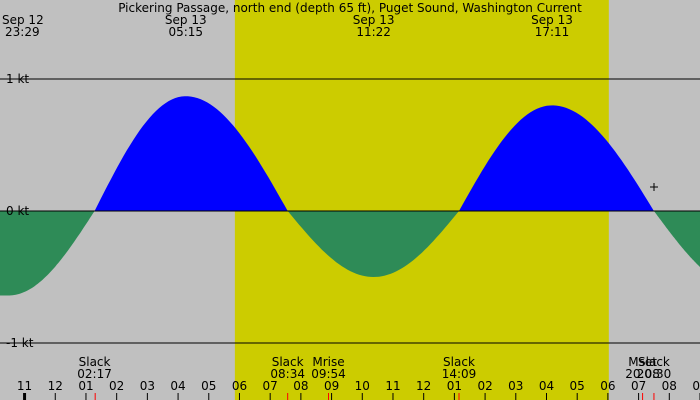 The image size is (700, 400). Describe the element at coordinates (22, 32) in the screenshot. I see `peak-time-label: 23:29` at that location.